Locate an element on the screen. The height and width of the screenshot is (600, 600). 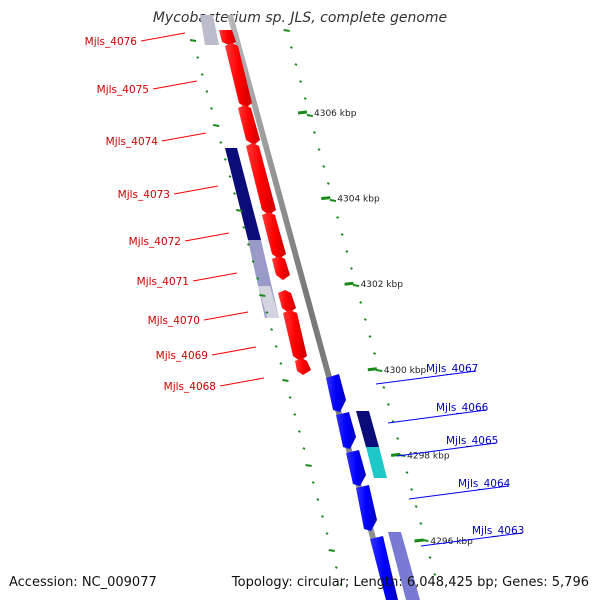
analysis-segment-navy is located at coordinates (243, 194).